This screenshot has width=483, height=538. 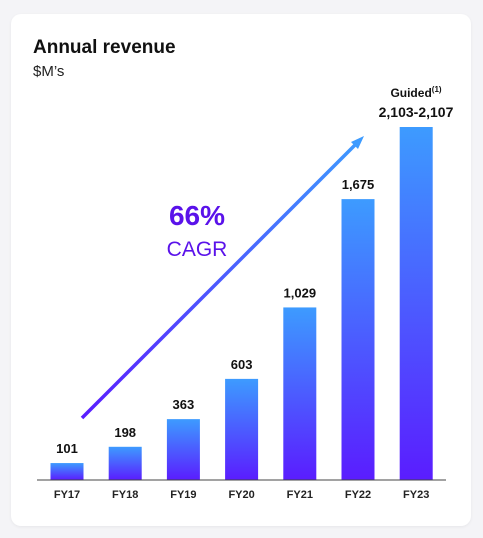 I want to click on bar-fy23, so click(x=416, y=303).